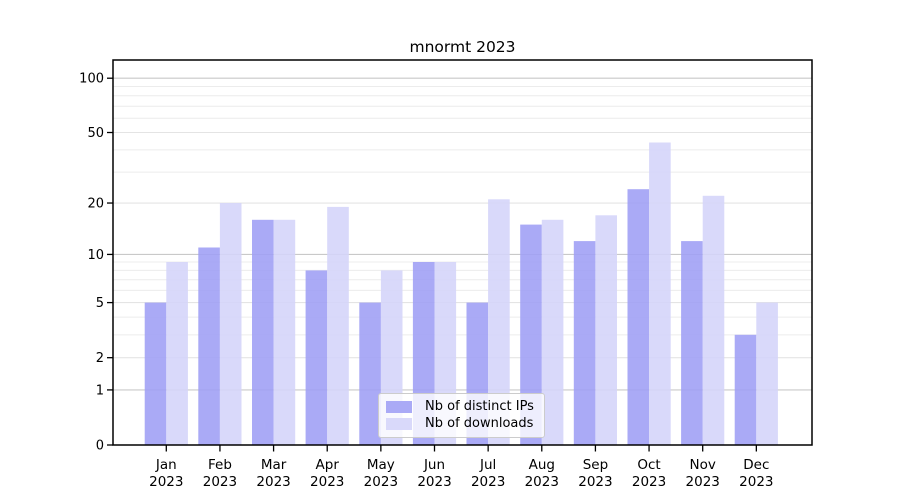 This screenshot has width=900, height=500. I want to click on x-tick-month: Oct, so click(648, 465).